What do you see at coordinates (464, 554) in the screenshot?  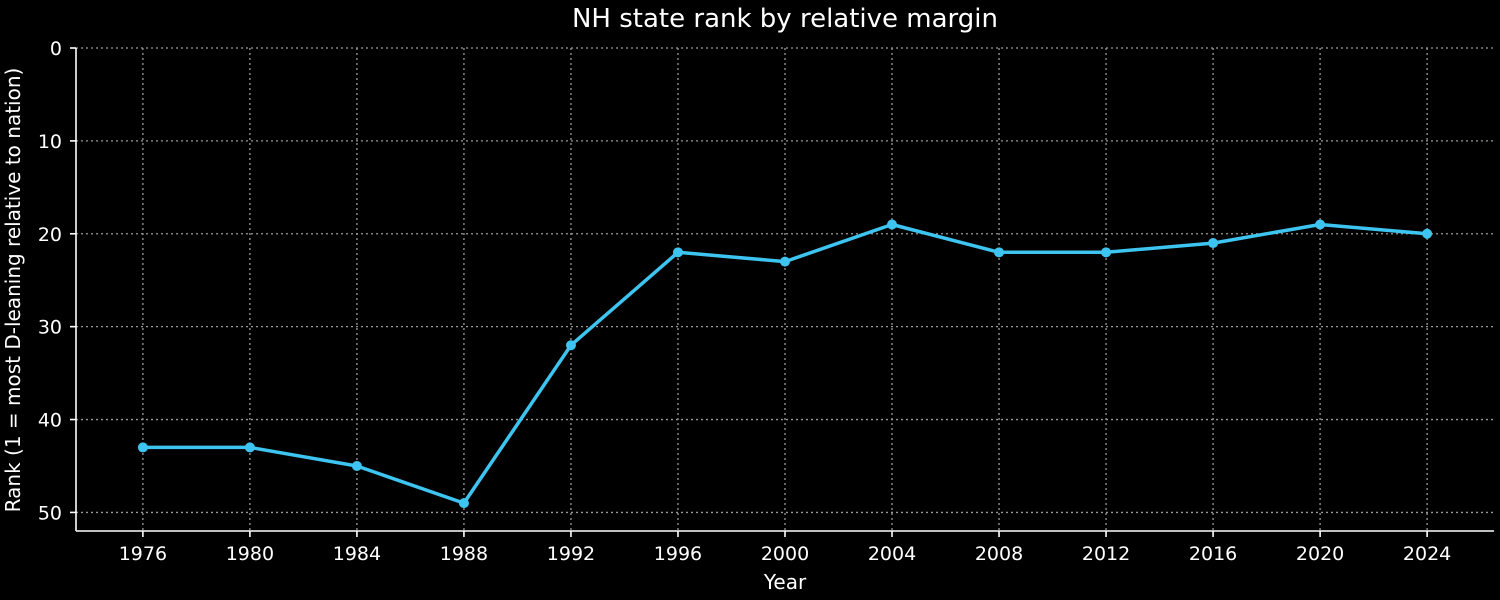 I see `x-tick-label: 1988` at bounding box center [464, 554].